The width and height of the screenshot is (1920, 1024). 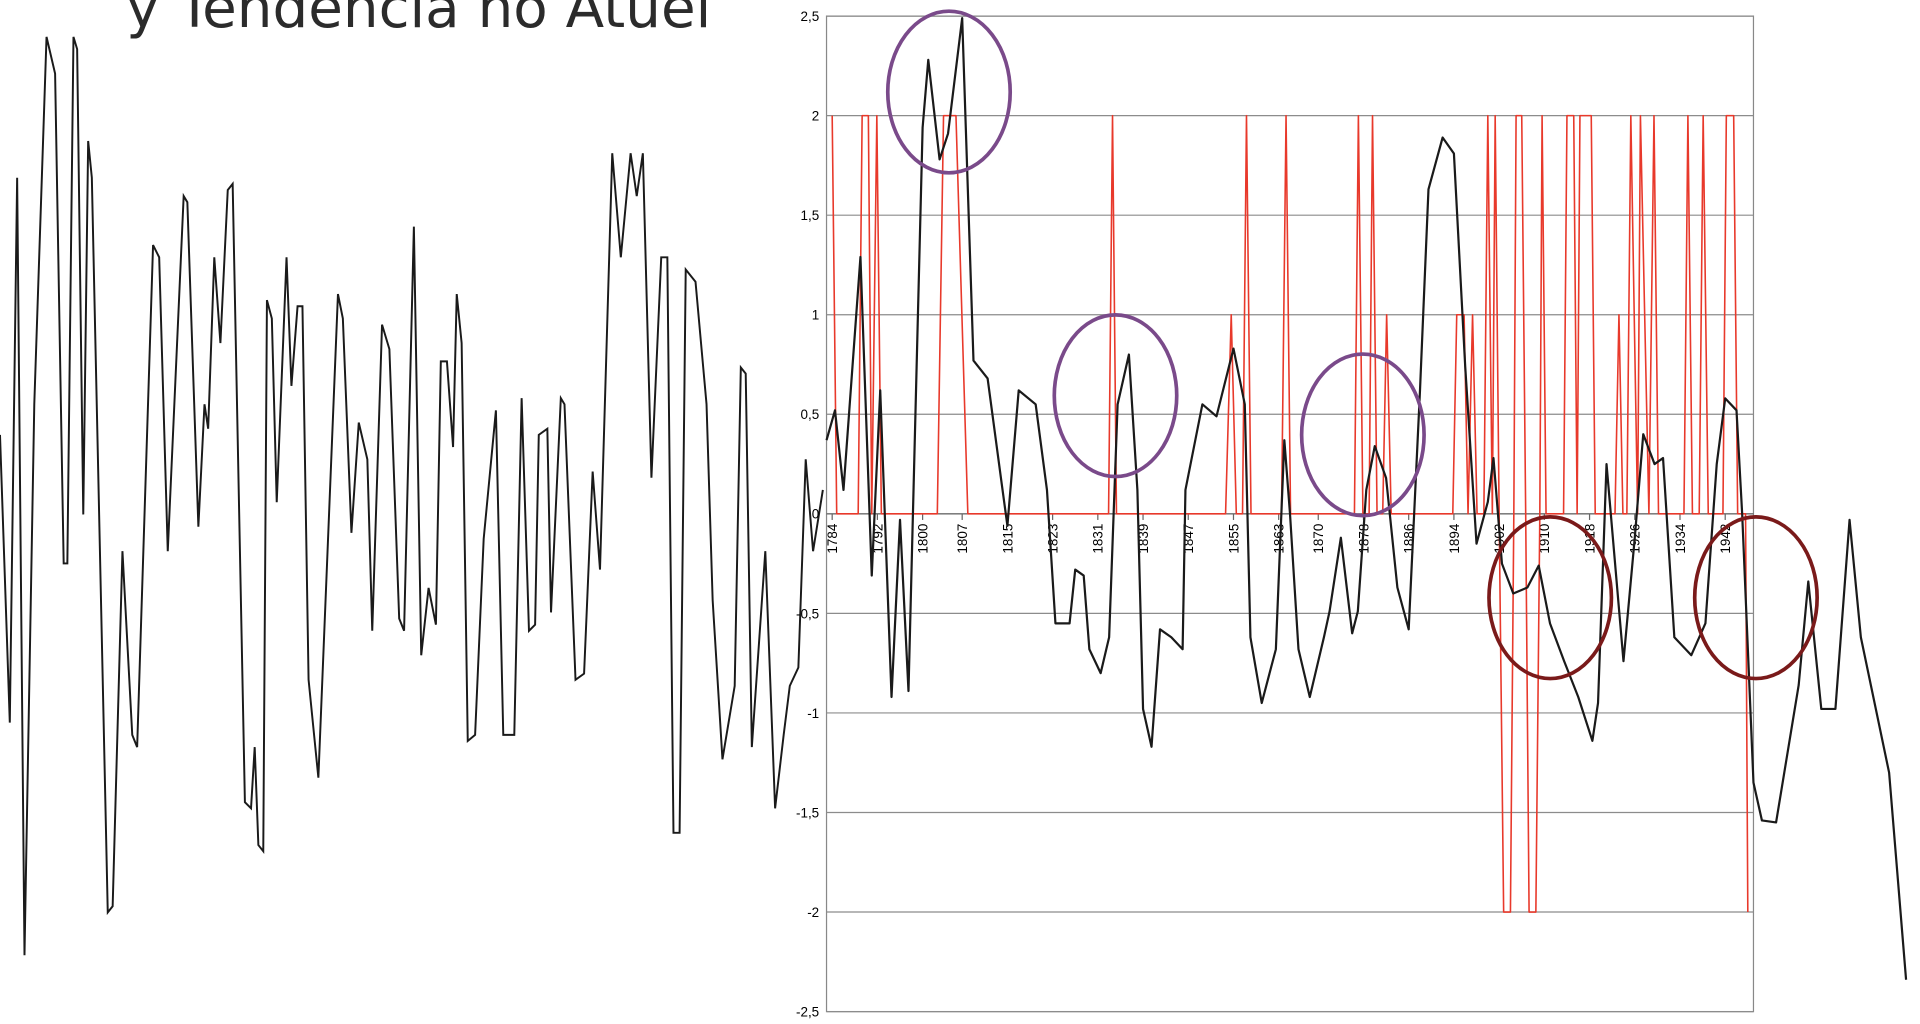 What do you see at coordinates (815, 514) in the screenshot?
I see `y-tick-label: 0` at bounding box center [815, 514].